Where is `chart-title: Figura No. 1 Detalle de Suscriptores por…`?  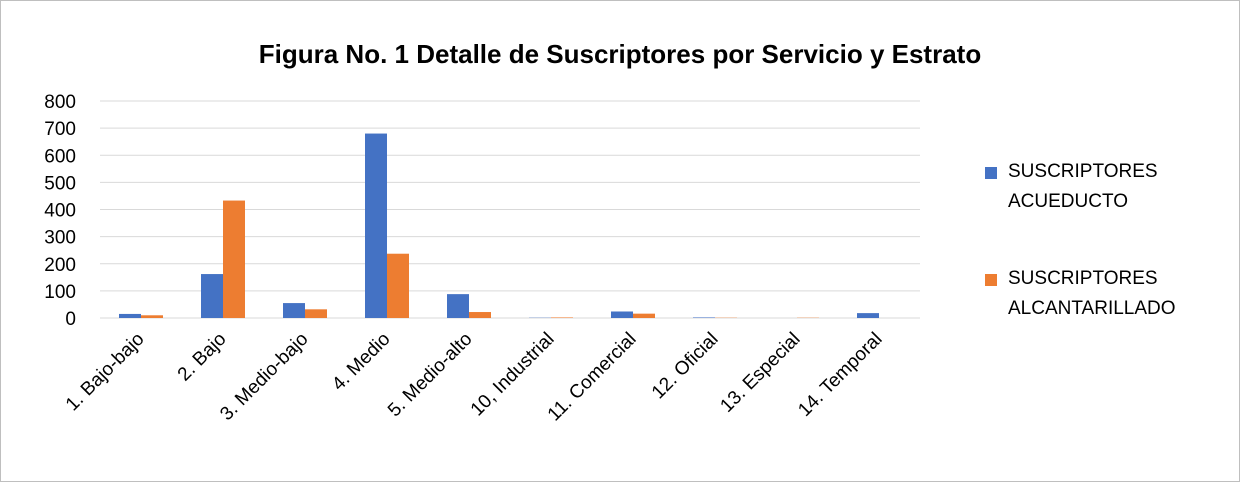
chart-title: Figura No. 1 Detalle de Suscriptores por… is located at coordinates (620, 54).